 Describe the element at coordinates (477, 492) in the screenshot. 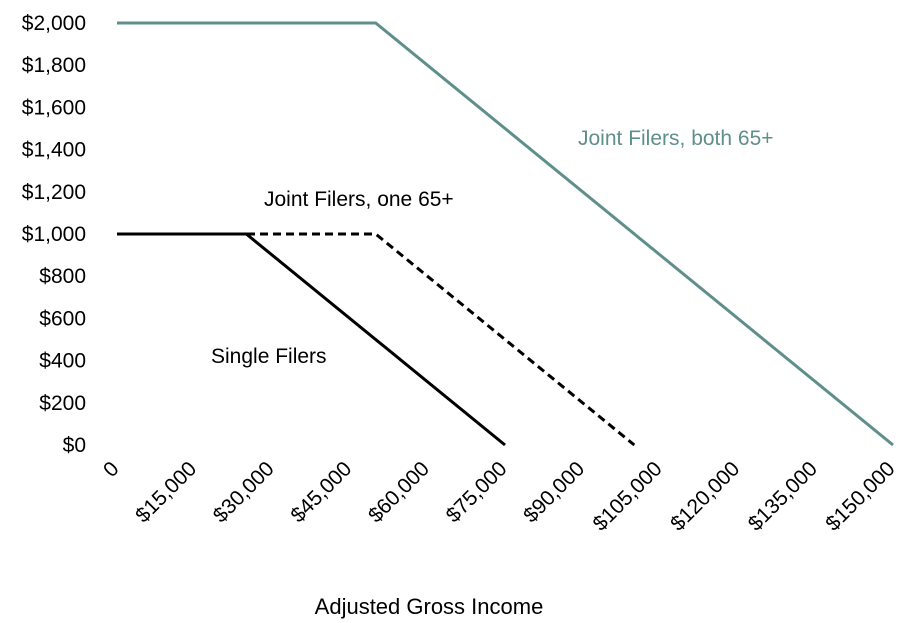

I see `x-tick-label: $75,000` at that location.